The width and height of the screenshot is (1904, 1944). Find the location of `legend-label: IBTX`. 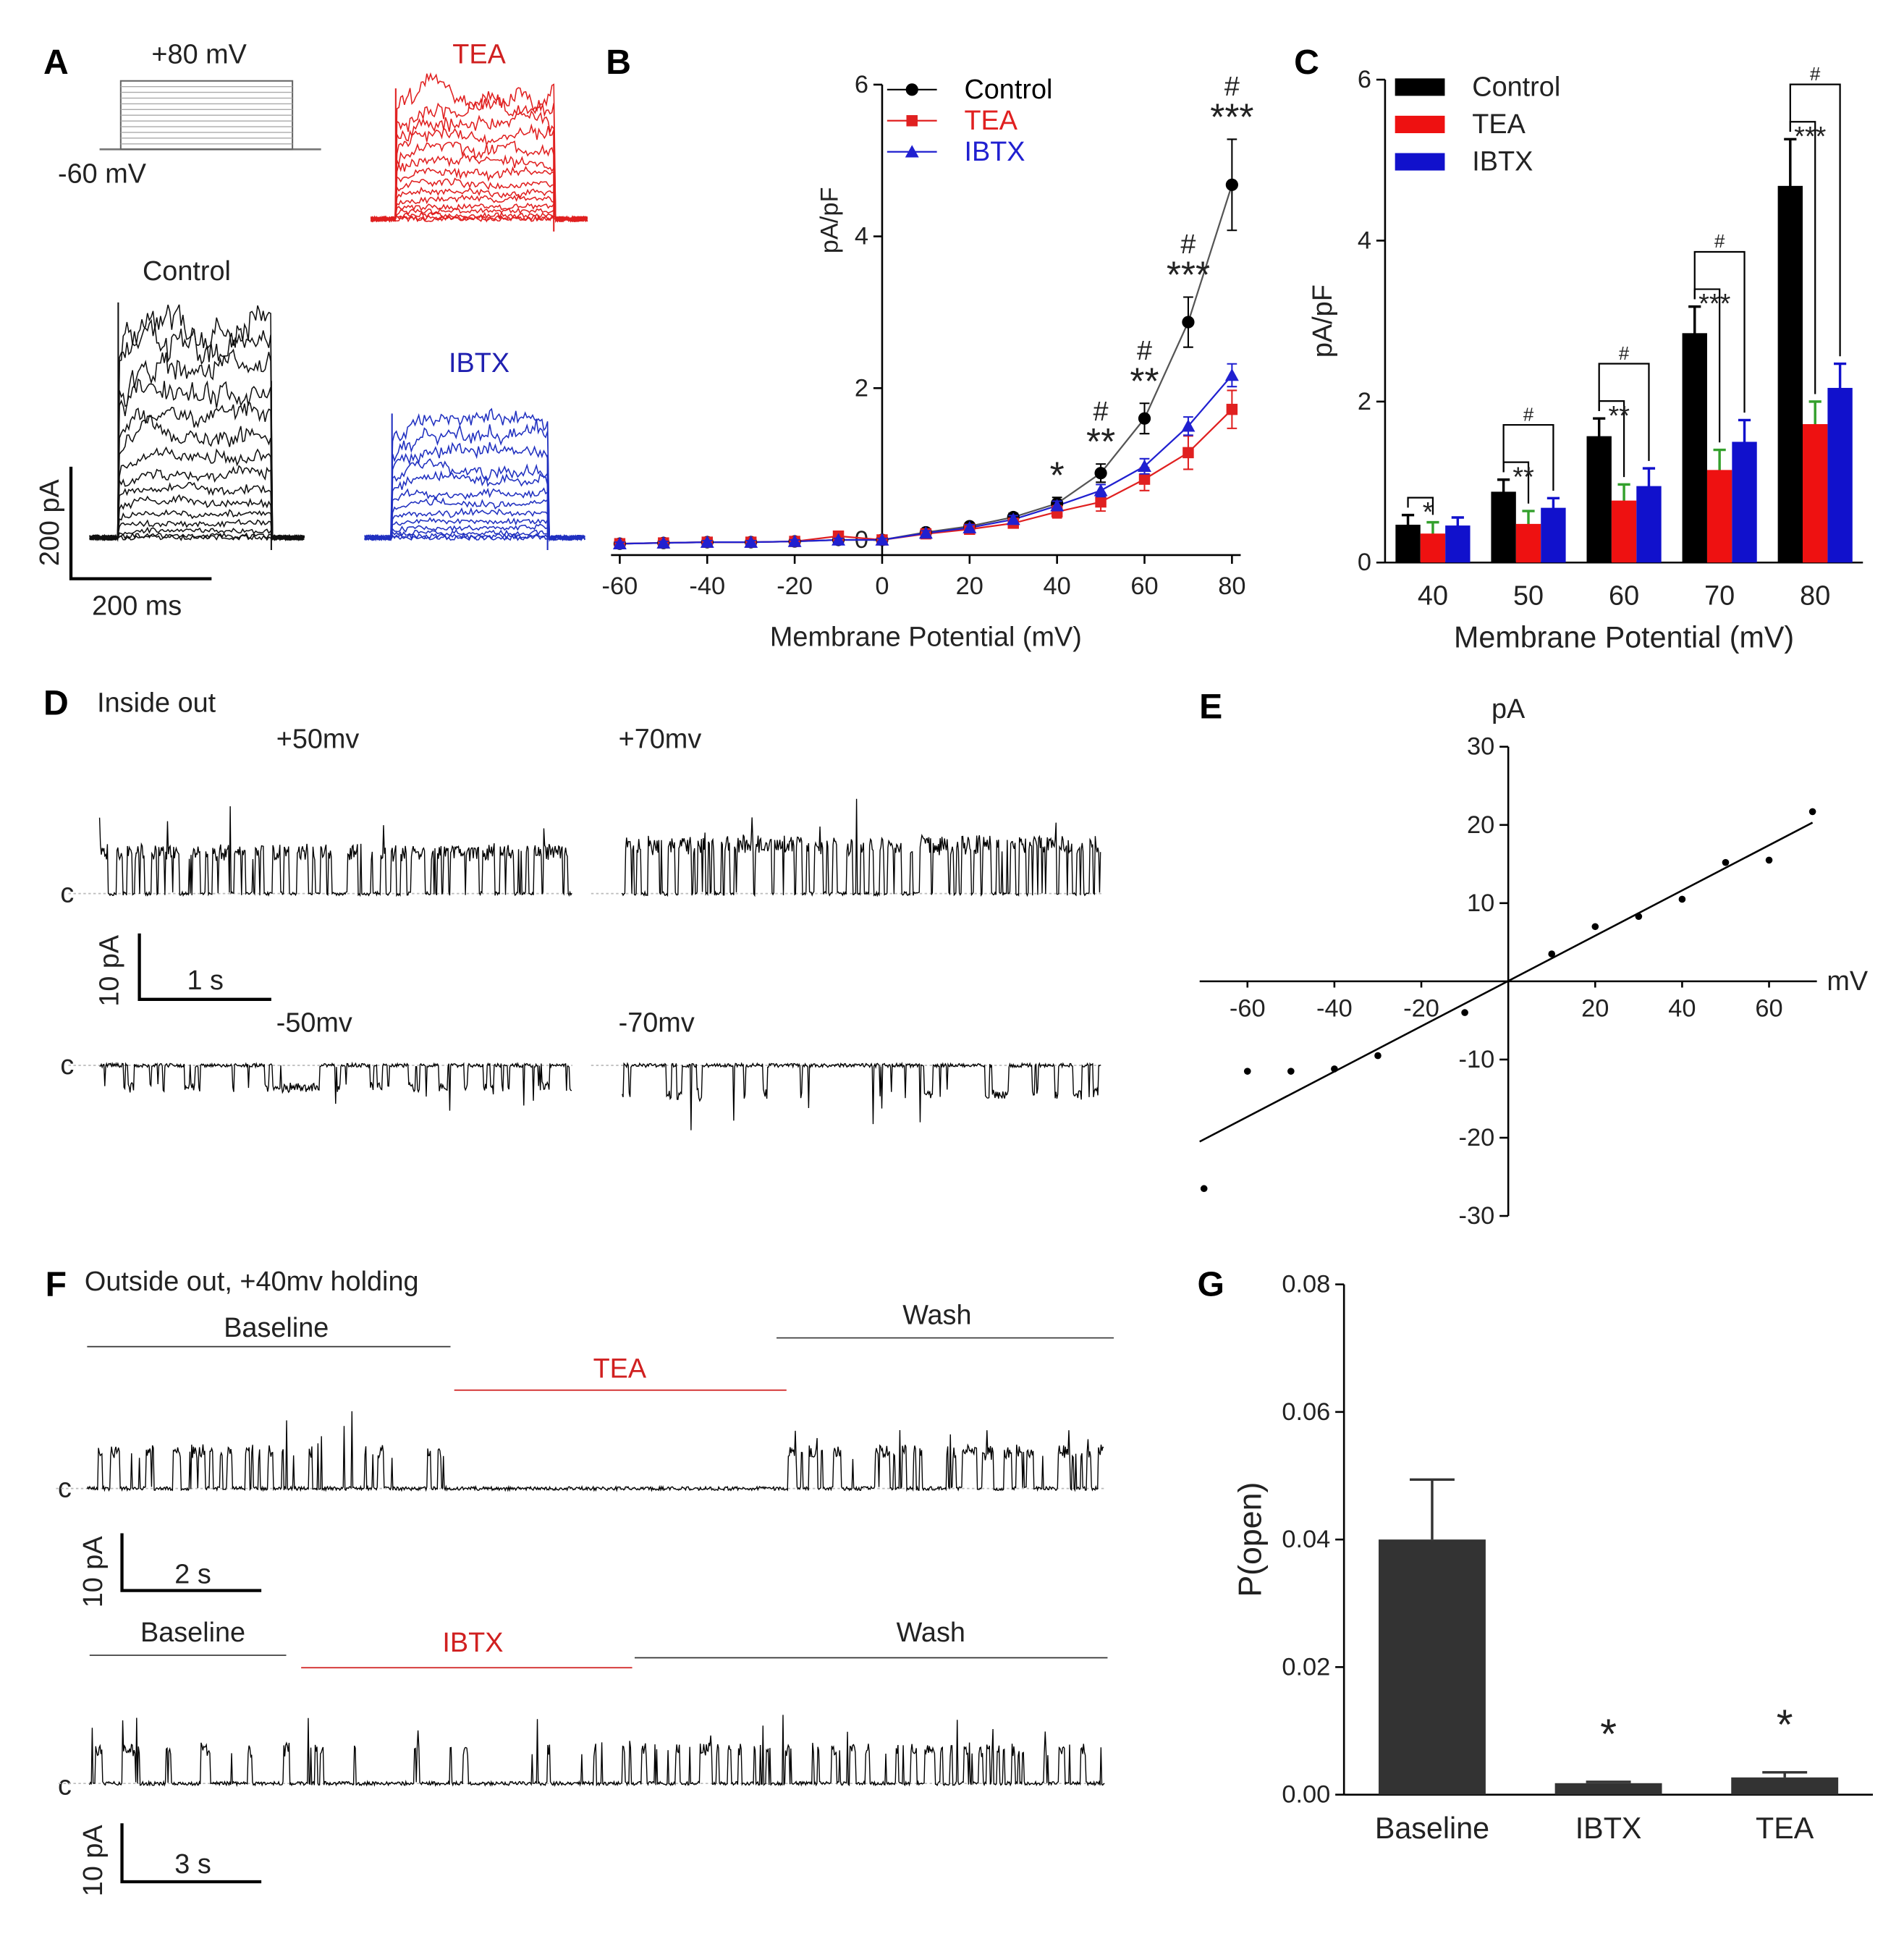

legend-label: IBTX is located at coordinates (994, 152).